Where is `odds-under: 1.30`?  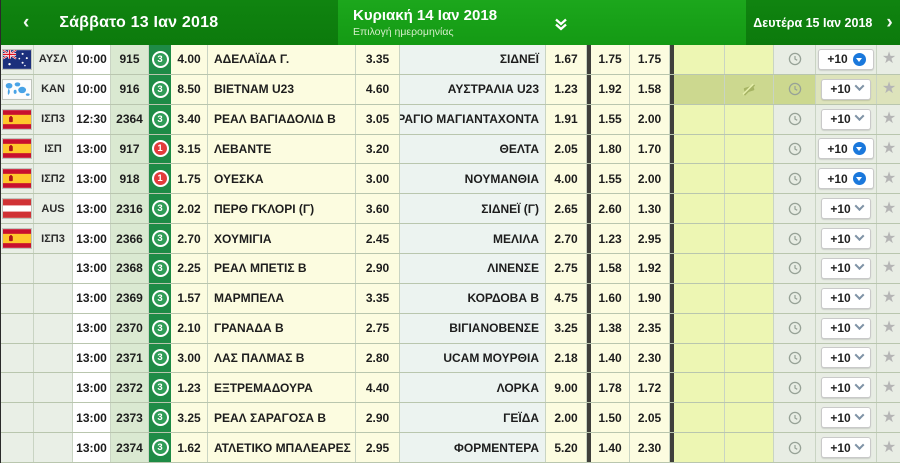 odds-under: 1.30 is located at coordinates (650, 209).